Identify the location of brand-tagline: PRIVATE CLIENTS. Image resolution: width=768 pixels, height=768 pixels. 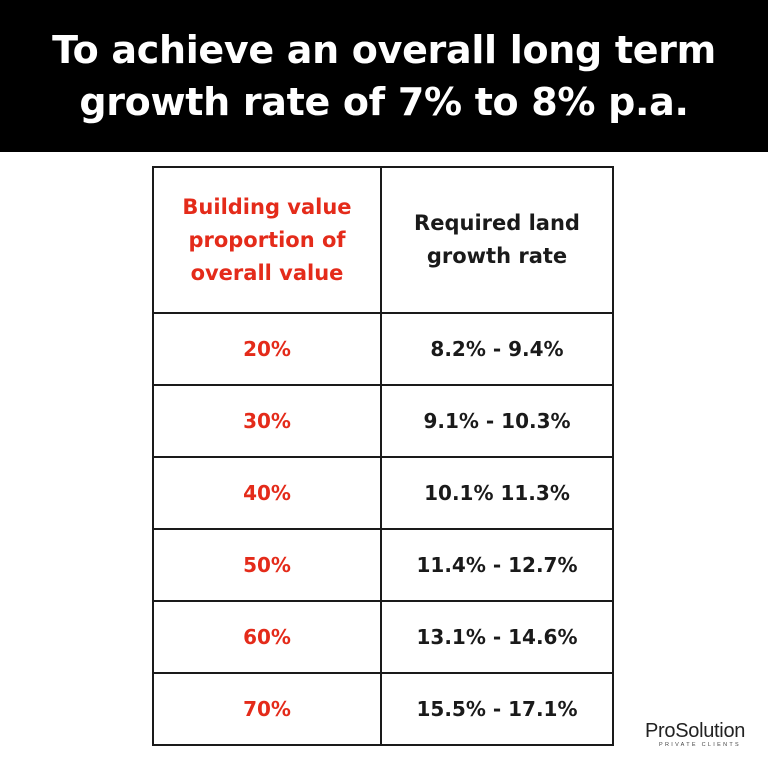
(700, 745).